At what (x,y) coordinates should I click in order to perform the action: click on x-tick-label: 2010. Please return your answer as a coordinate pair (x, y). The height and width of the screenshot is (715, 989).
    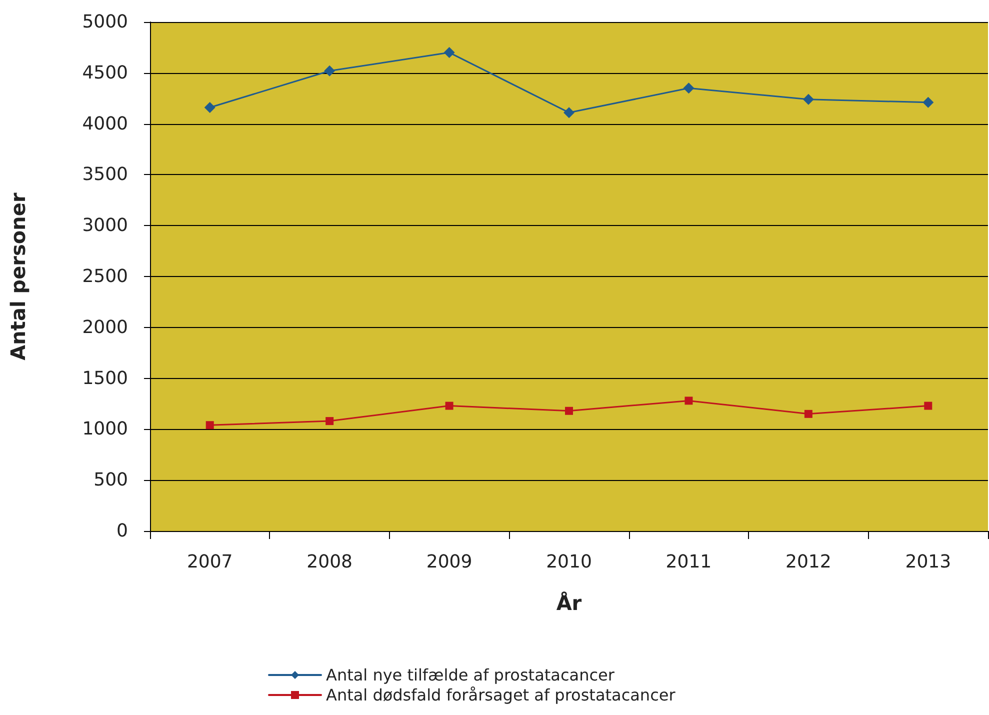
    Looking at the image, I should click on (569, 562).